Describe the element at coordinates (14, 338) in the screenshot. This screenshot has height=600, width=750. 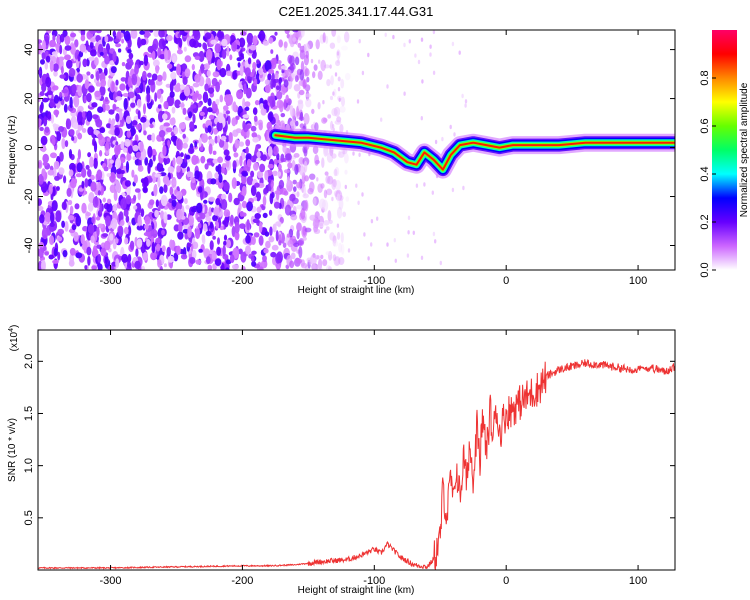
I see `snr-multiplier: (x104)` at that location.